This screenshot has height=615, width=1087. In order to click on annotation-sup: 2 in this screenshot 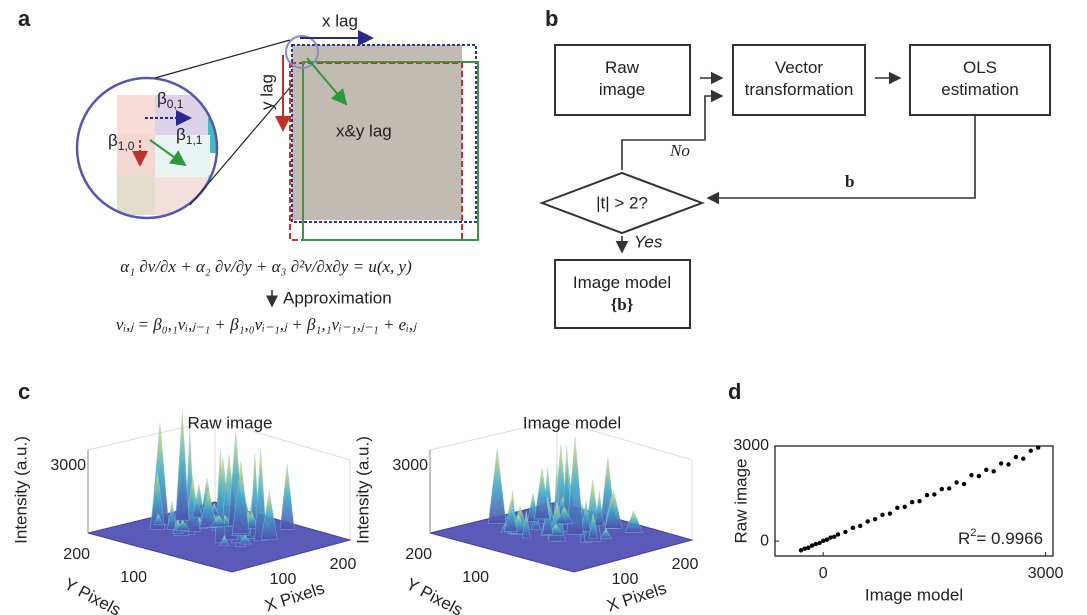, I will do `click(973, 533)`.